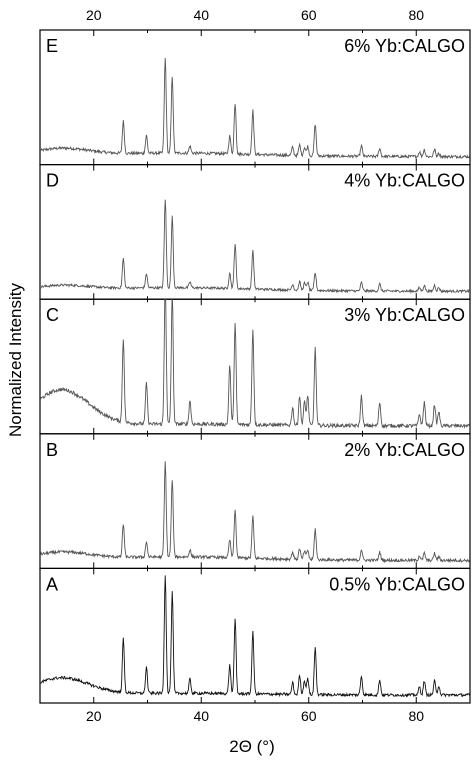  What do you see at coordinates (201, 15) in the screenshot?
I see `top-tick-label: 40` at bounding box center [201, 15].